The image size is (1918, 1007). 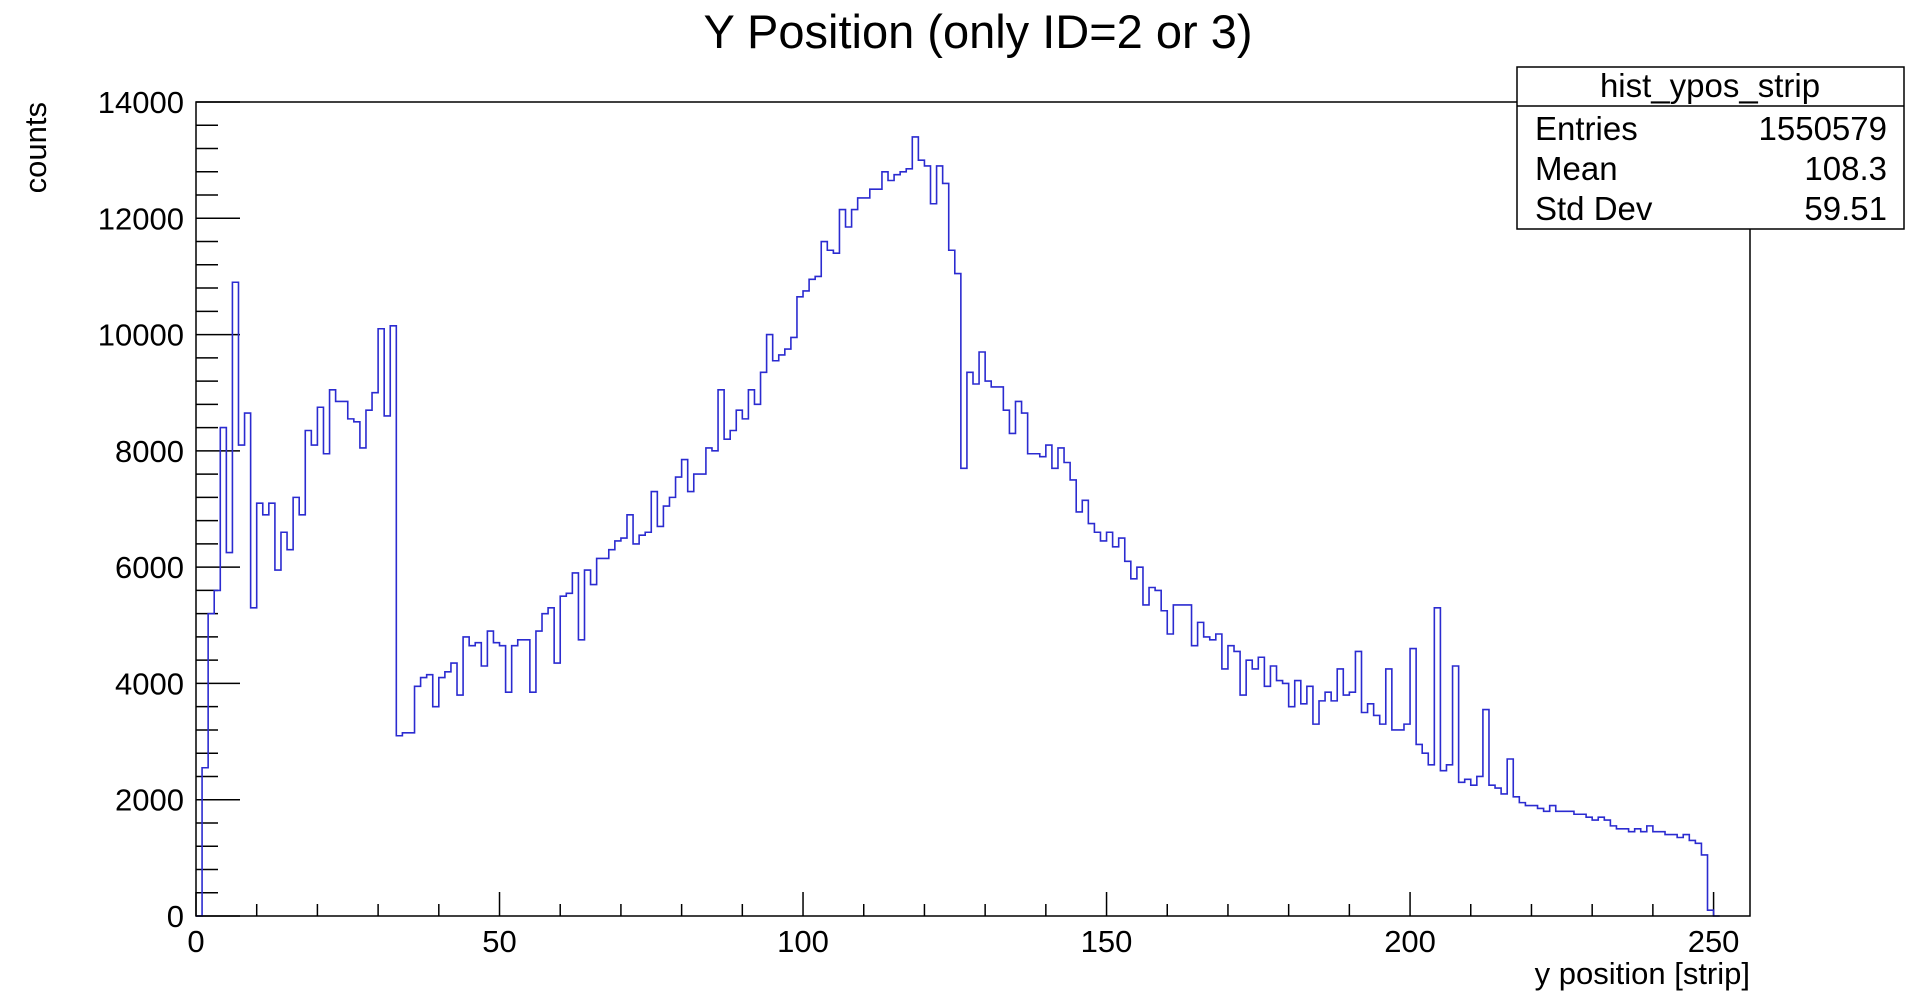 I want to click on x-axis: 0 50 100 150 200 250, so click(x=963, y=925).